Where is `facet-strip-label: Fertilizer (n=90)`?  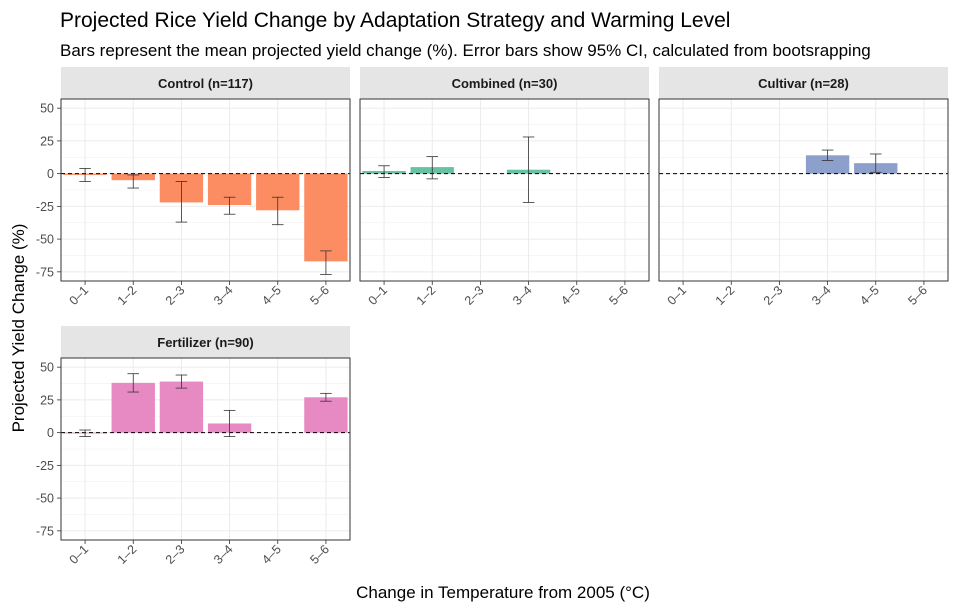
facet-strip-label: Fertilizer (n=90) is located at coordinates (205, 342).